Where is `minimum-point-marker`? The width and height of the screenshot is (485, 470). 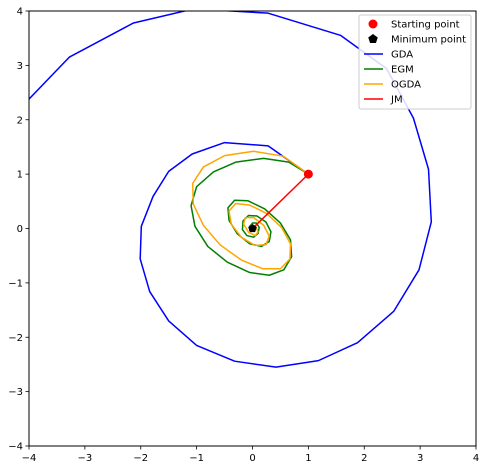
minimum-point-marker is located at coordinates (252, 228).